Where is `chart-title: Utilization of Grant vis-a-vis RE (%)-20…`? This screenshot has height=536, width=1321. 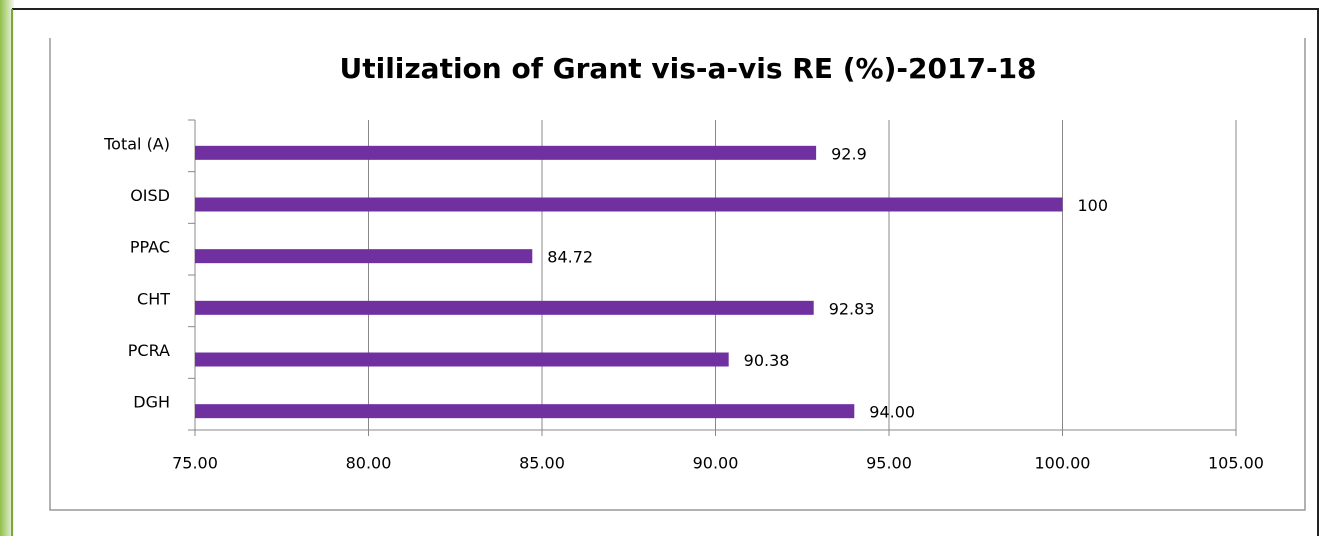
chart-title: Utilization of Grant vis-a-vis RE (%)-20… is located at coordinates (687, 68).